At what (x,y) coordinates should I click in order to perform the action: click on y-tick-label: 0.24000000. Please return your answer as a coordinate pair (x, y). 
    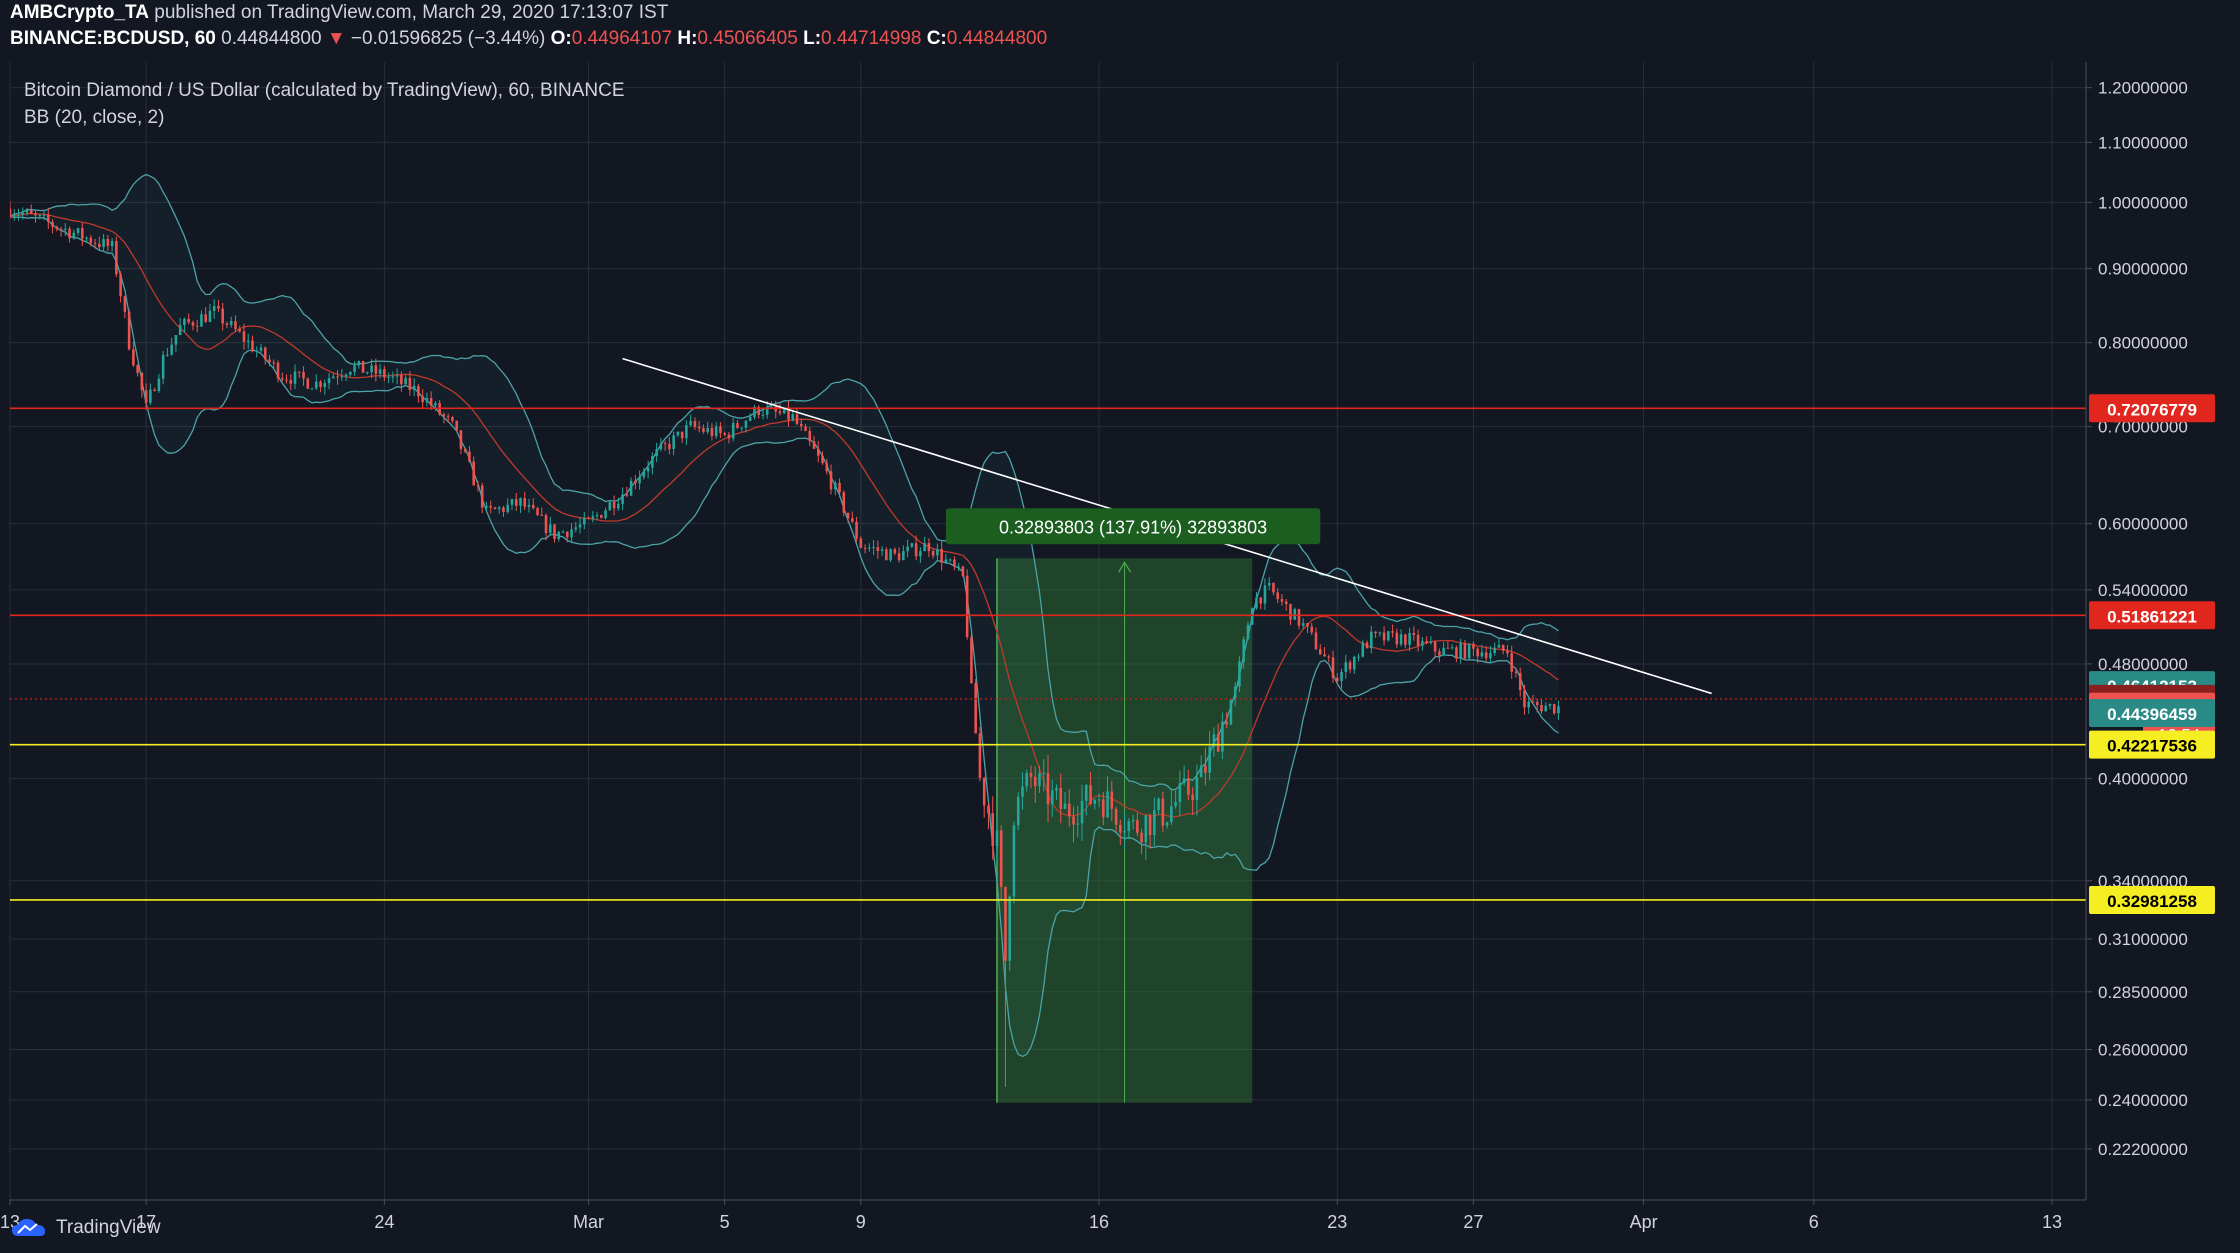
    Looking at the image, I should click on (2143, 1100).